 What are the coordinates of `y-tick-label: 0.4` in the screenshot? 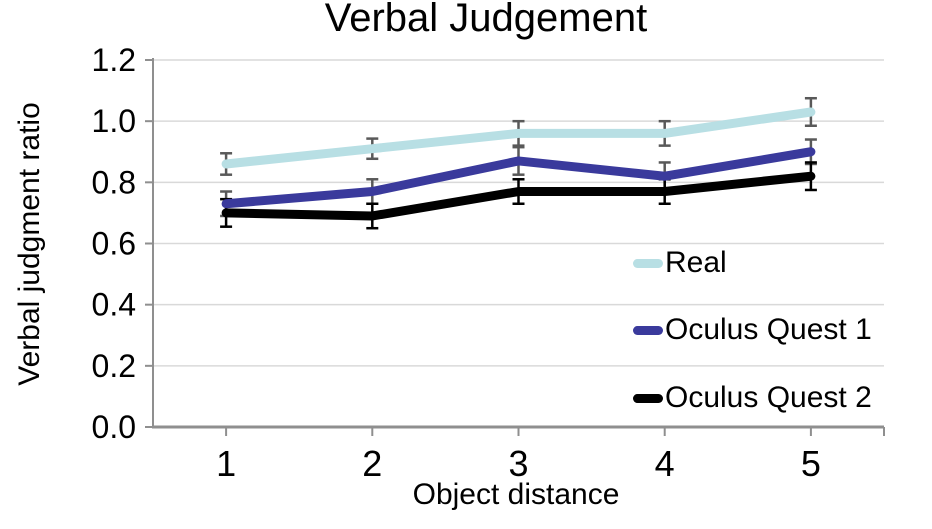 It's located at (114, 305).